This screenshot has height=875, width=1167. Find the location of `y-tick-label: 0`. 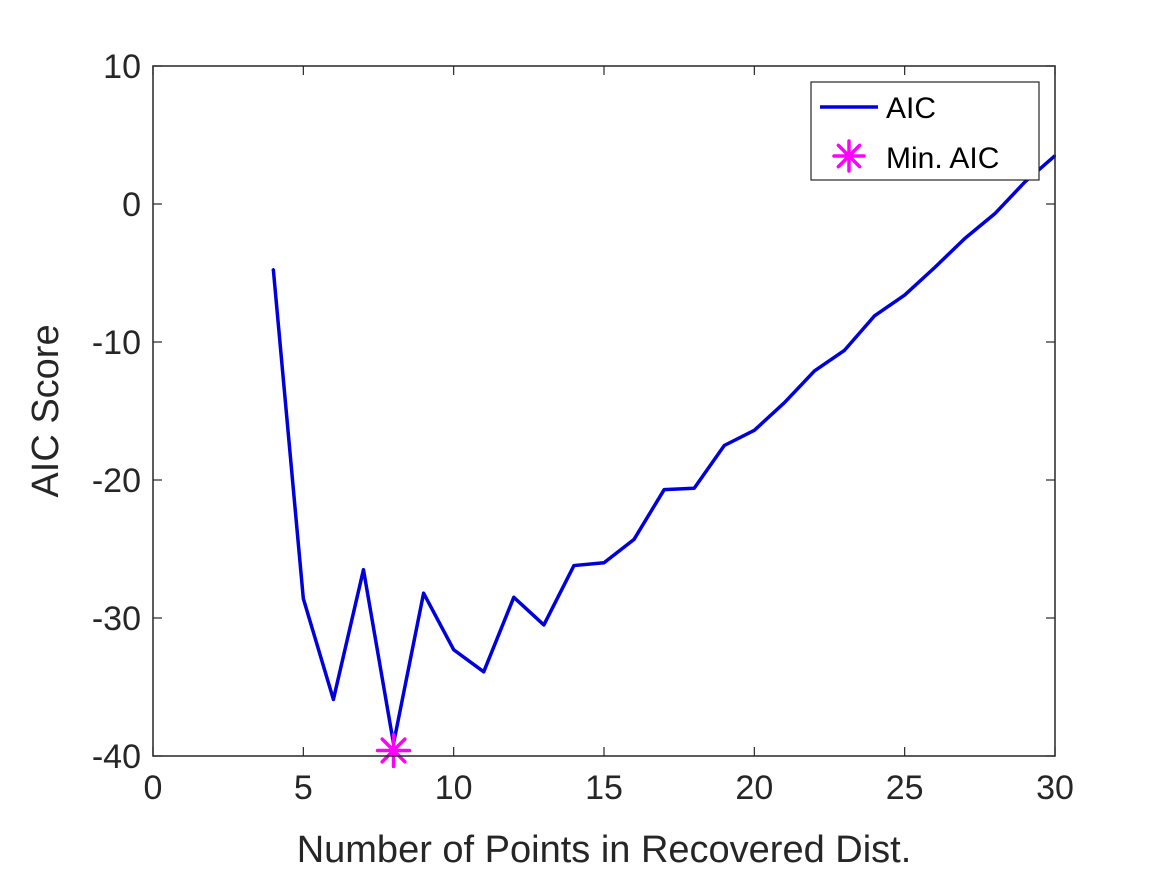

y-tick-label: 0 is located at coordinates (131, 205).